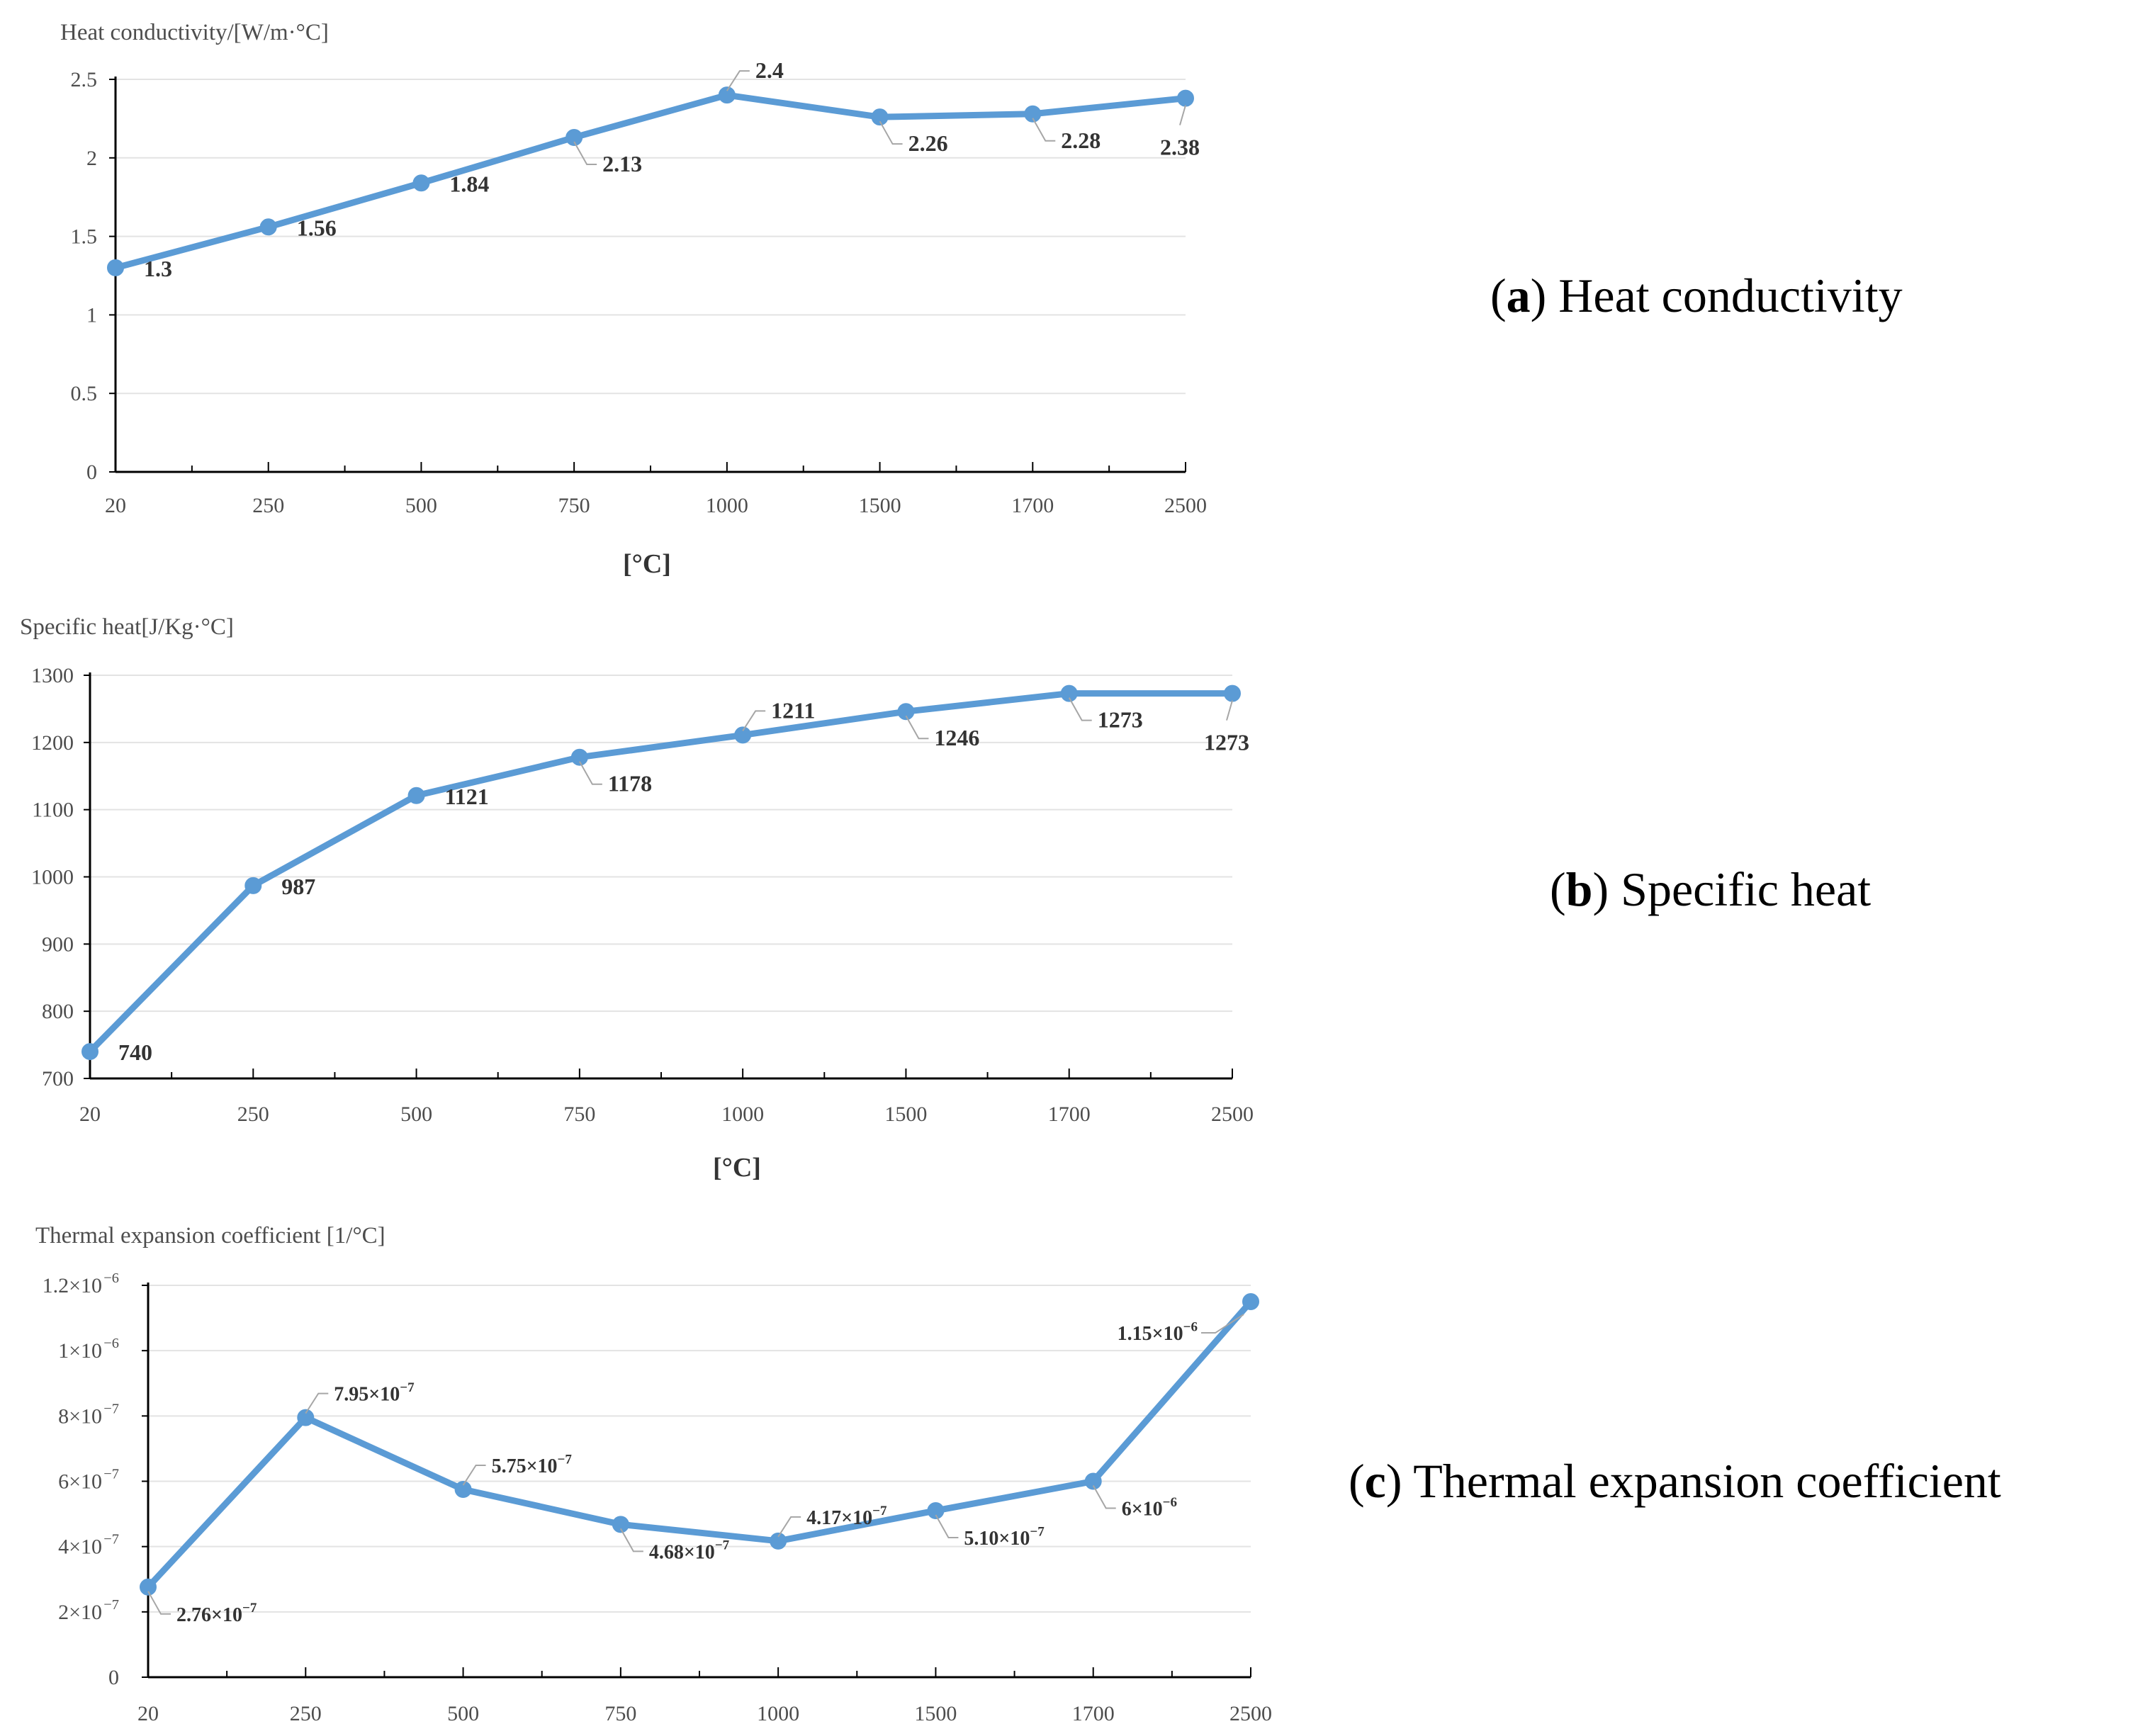 This screenshot has width=2133, height=1736. Describe the element at coordinates (769, 70) in the screenshot. I see `data-label: 2.4` at that location.